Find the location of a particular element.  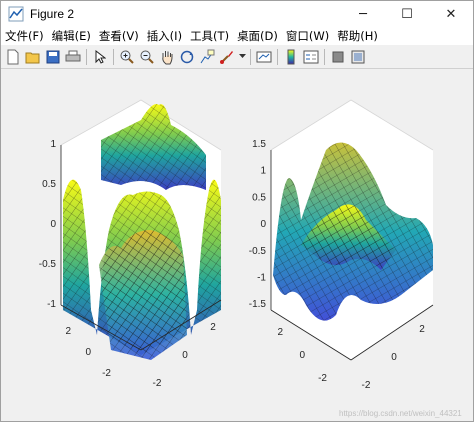

right-ztick-label: -1 is located at coordinates (261, 278).